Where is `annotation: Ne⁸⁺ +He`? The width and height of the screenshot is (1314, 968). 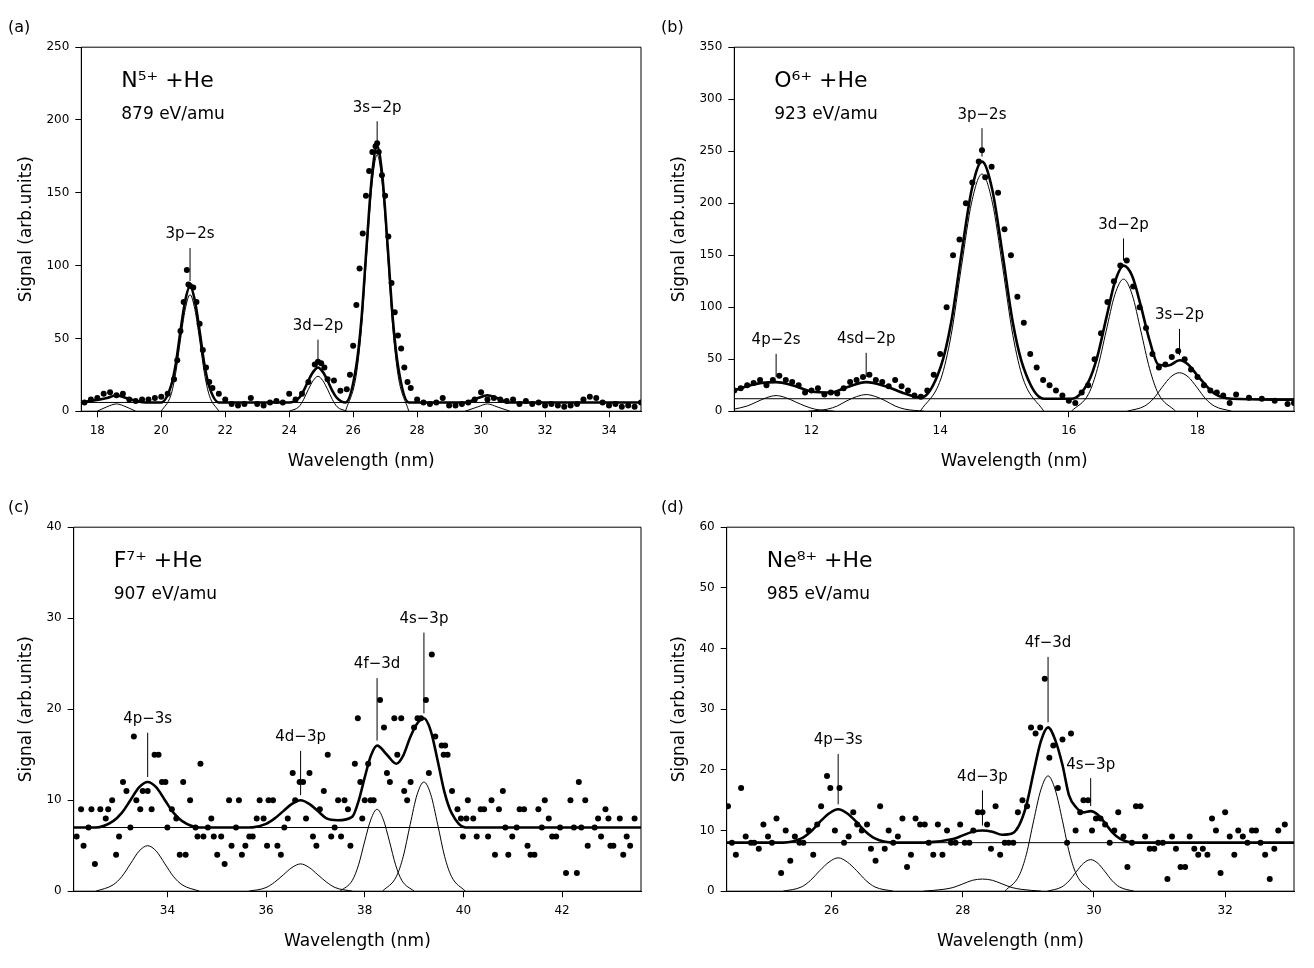
annotation: Ne⁸⁺ +He is located at coordinates (819, 560).